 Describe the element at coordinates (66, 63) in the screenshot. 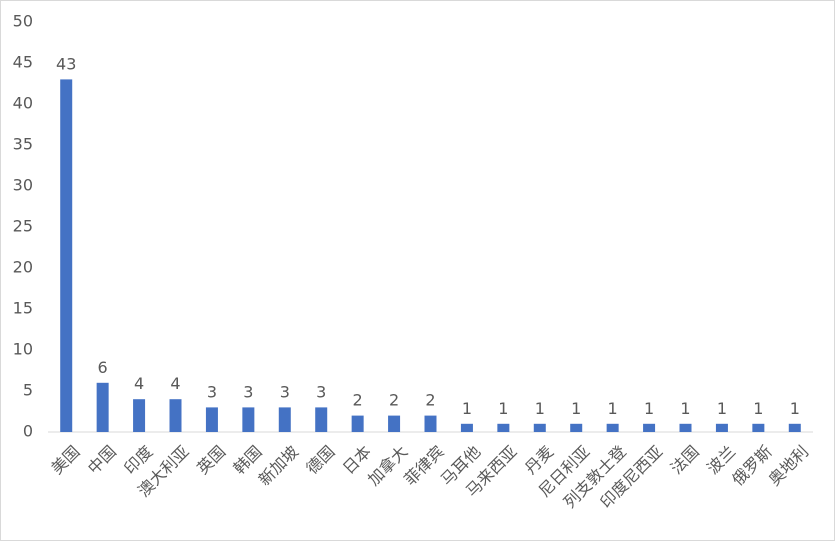

I see `data-label: 43` at that location.